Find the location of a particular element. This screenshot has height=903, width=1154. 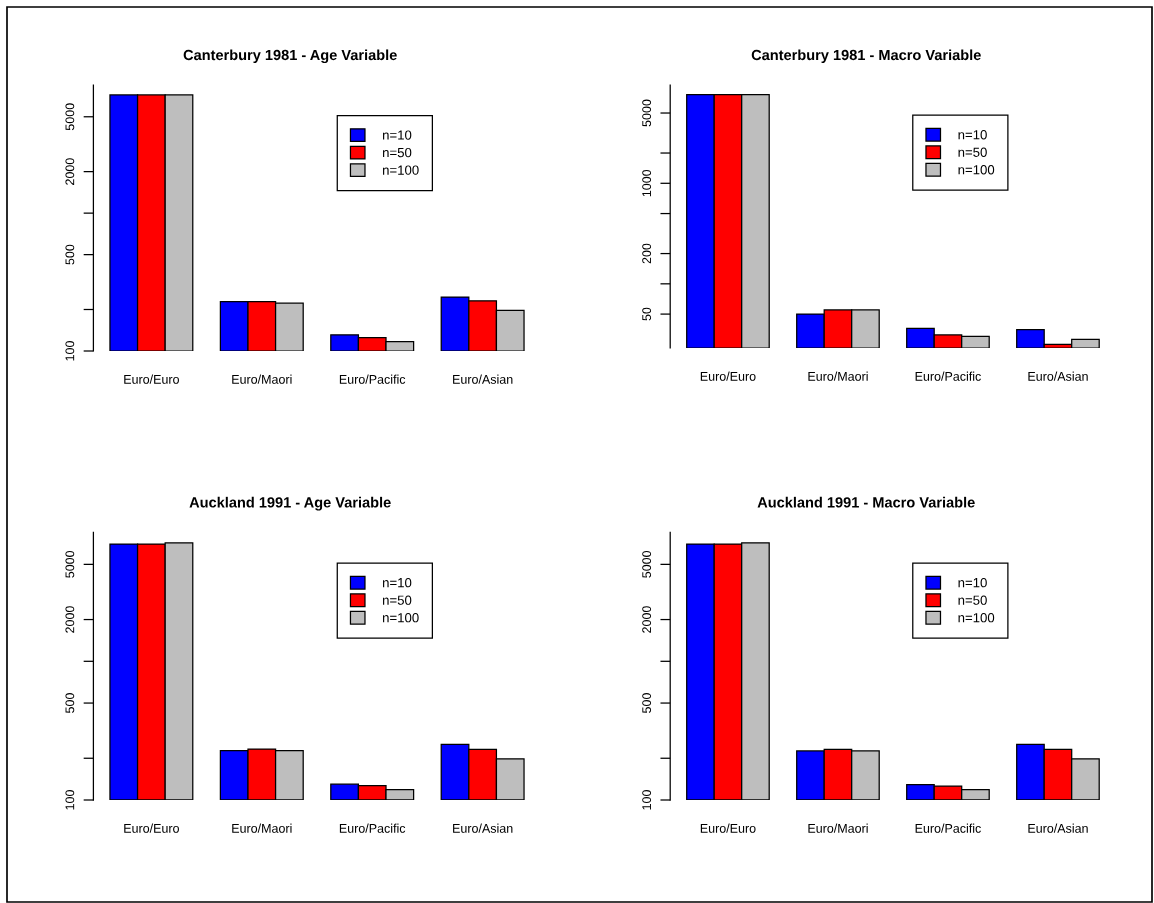

y-tick-label: 1000 is located at coordinates (647, 183).